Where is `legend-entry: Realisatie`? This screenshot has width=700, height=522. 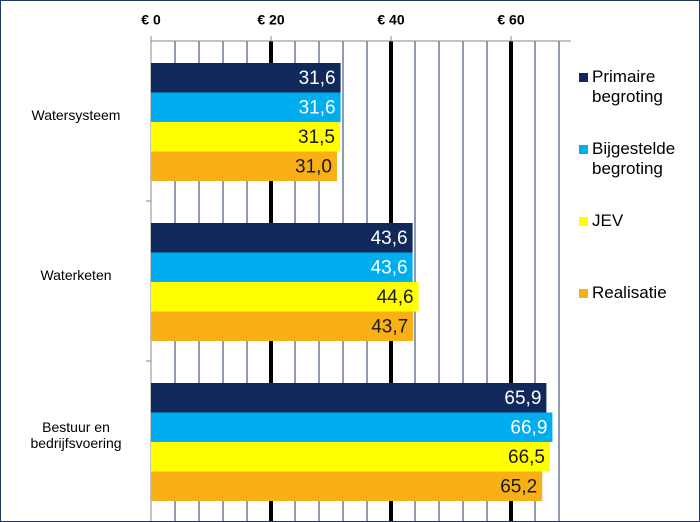
legend-entry: Realisatie is located at coordinates (636, 293).